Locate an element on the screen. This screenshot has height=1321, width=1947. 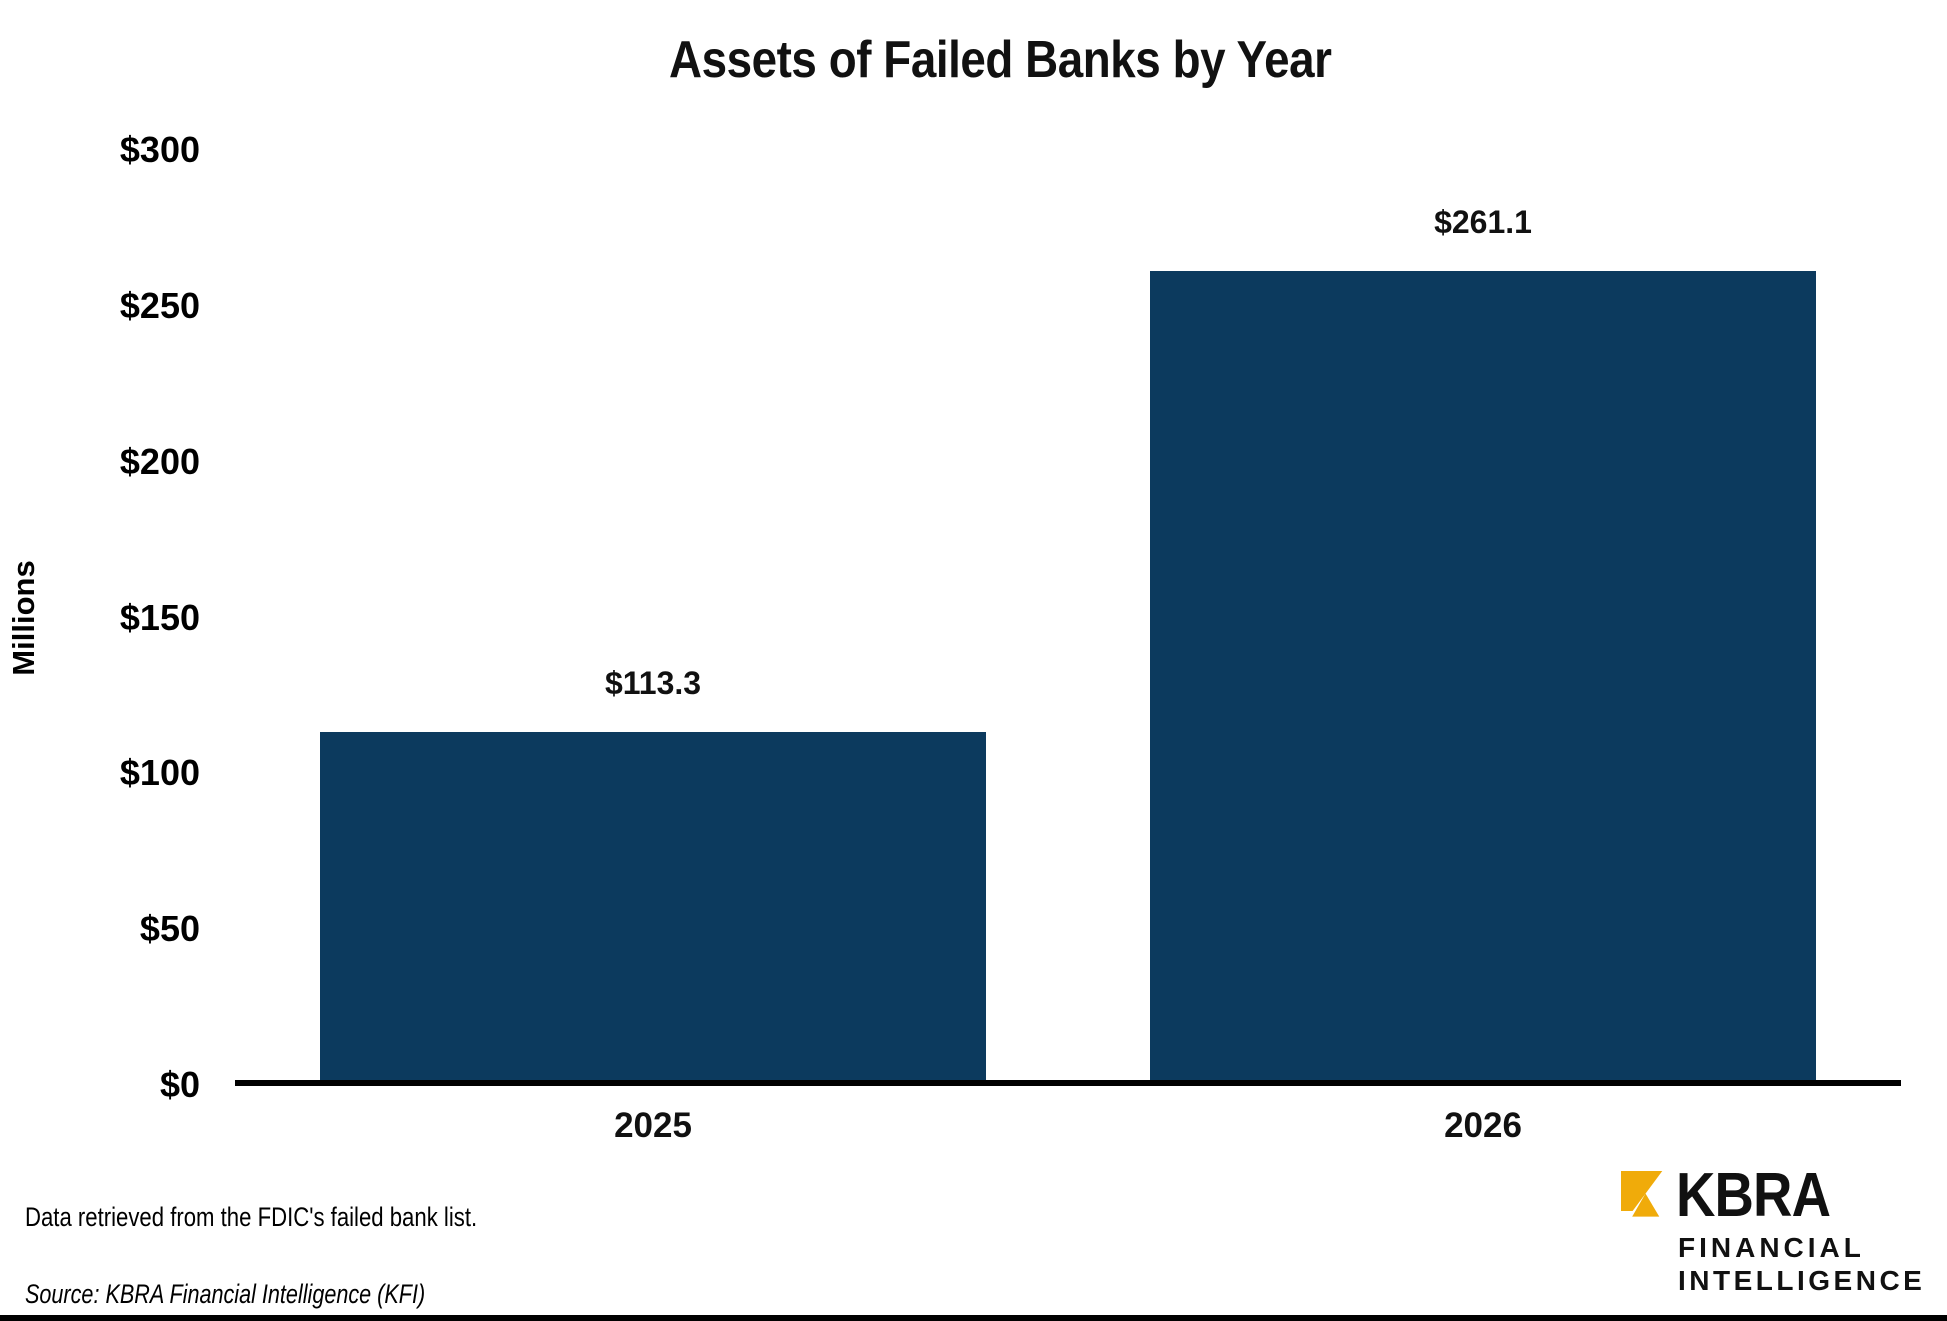
kbra-logo-mark-icon is located at coordinates (1642, 1194).